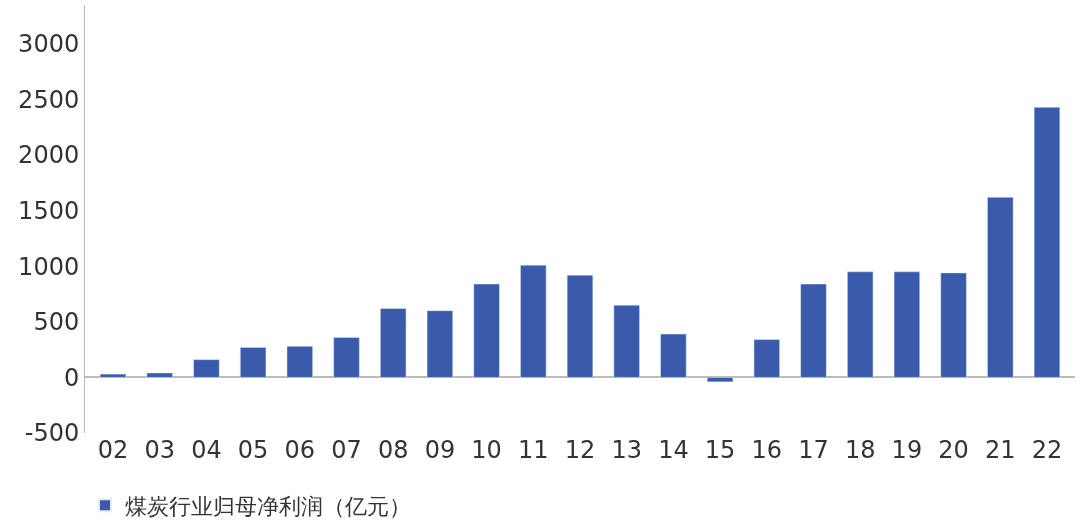 Image resolution: width=1080 pixels, height=531 pixels. Describe the element at coordinates (300, 450) in the screenshot. I see `x-tick-label: 06` at that location.